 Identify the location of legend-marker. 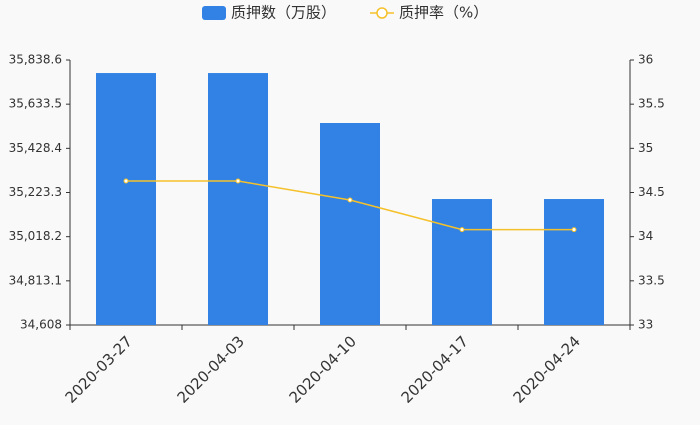
(382, 13).